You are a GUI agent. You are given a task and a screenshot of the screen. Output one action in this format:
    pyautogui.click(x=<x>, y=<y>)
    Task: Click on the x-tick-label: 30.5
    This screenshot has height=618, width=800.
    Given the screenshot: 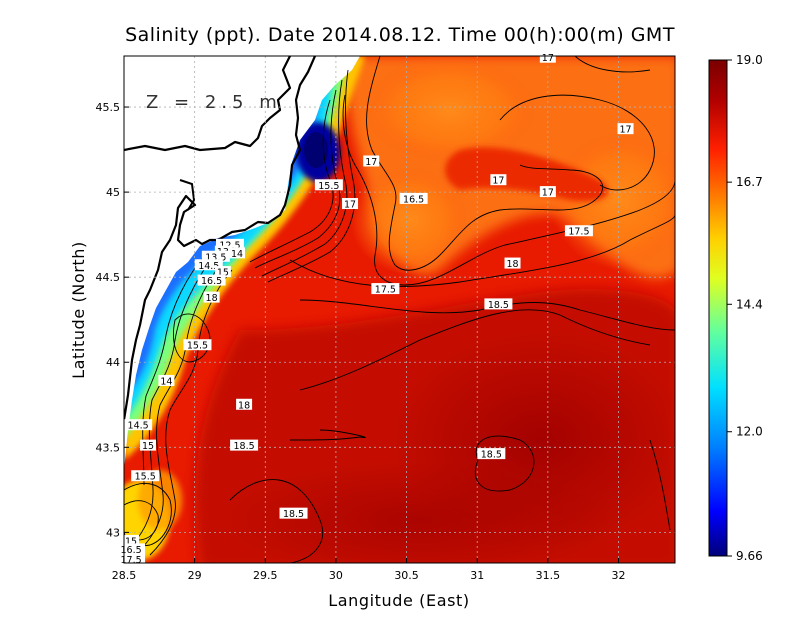 What is the action you would take?
    pyautogui.click(x=406, y=575)
    